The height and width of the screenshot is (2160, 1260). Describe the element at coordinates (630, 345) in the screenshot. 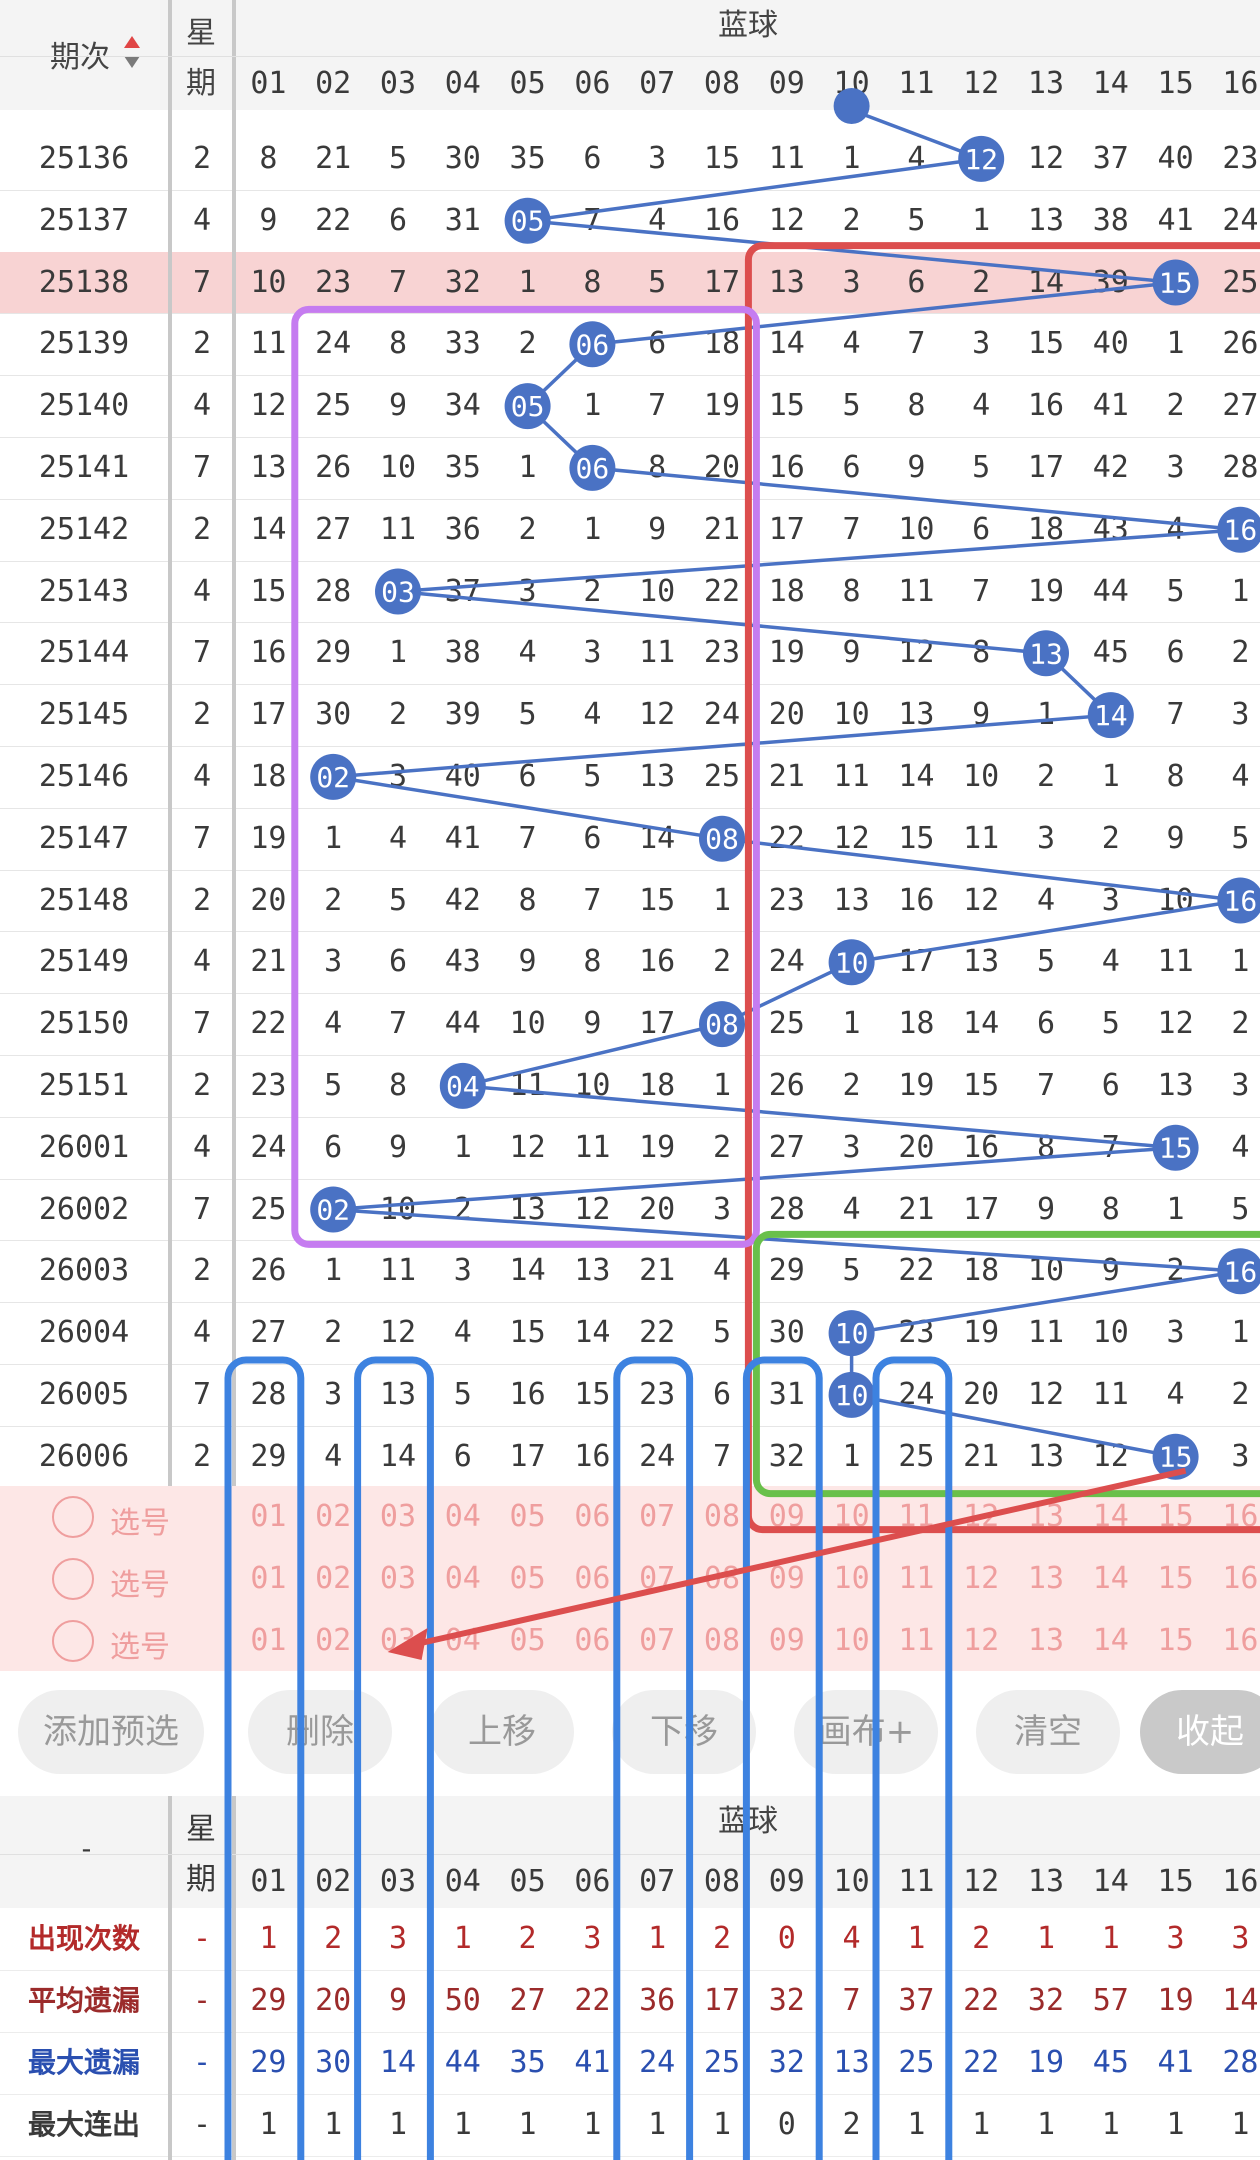

I see `table-row: 2513921124833206618144731540126` at that location.